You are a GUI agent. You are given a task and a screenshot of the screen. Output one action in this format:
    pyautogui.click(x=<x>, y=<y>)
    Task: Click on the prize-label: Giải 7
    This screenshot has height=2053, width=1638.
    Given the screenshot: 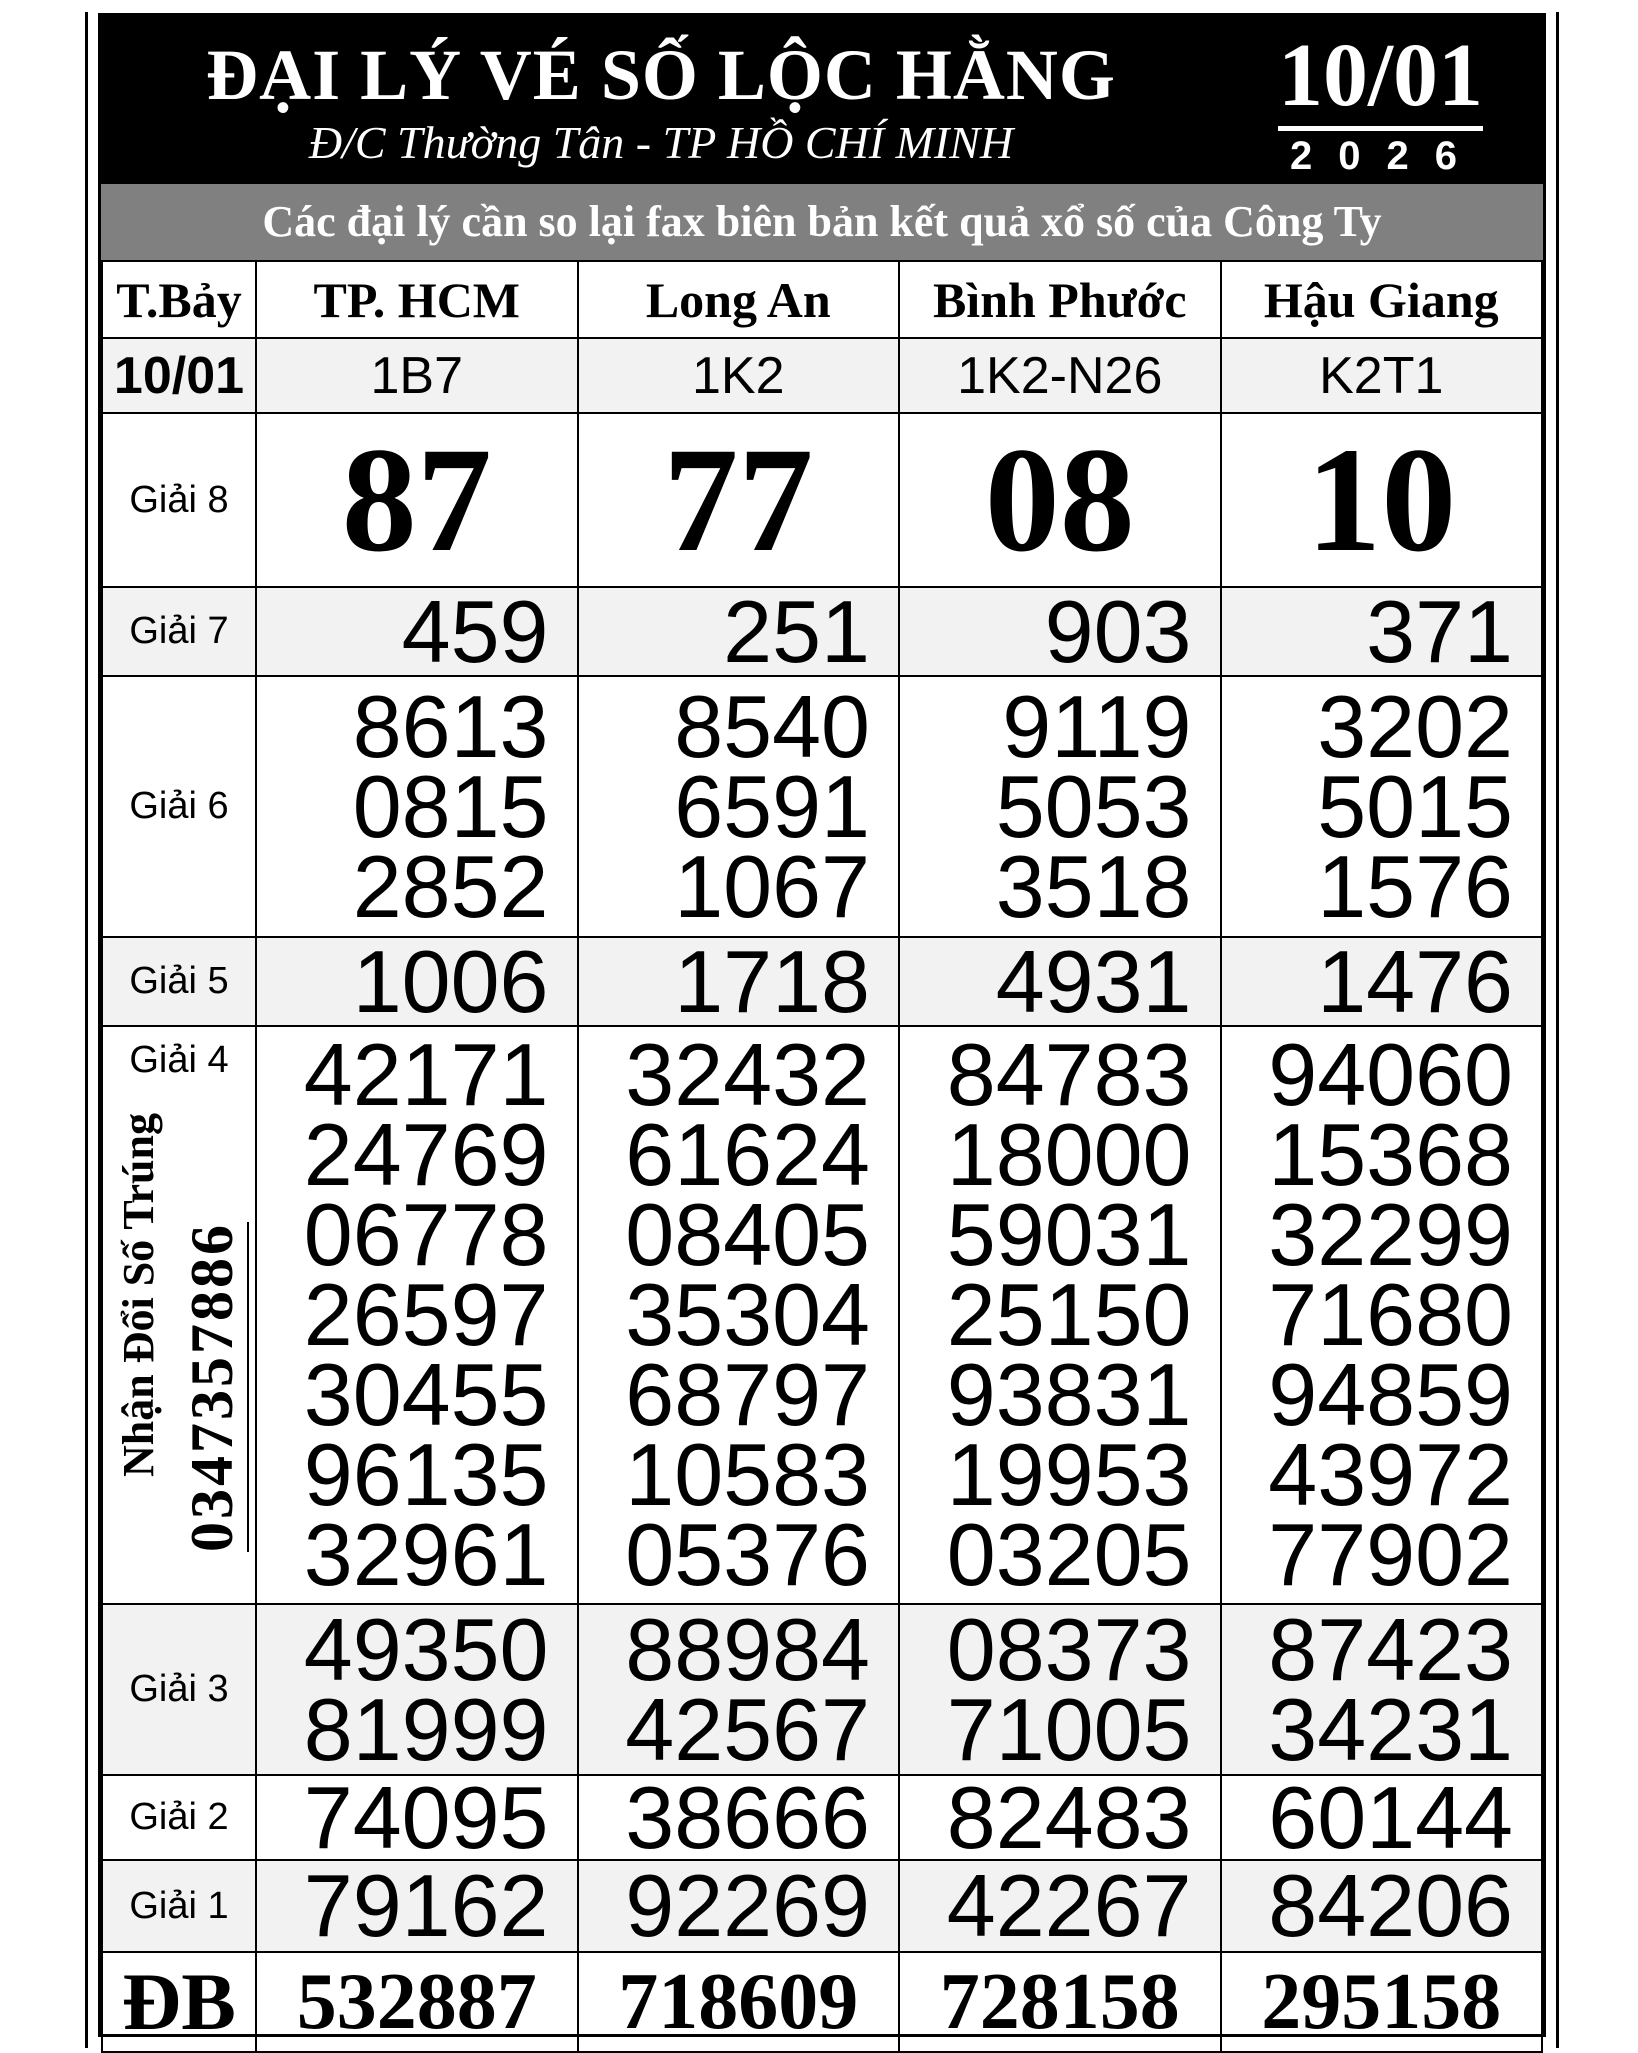 What is the action you would take?
    pyautogui.click(x=179, y=631)
    